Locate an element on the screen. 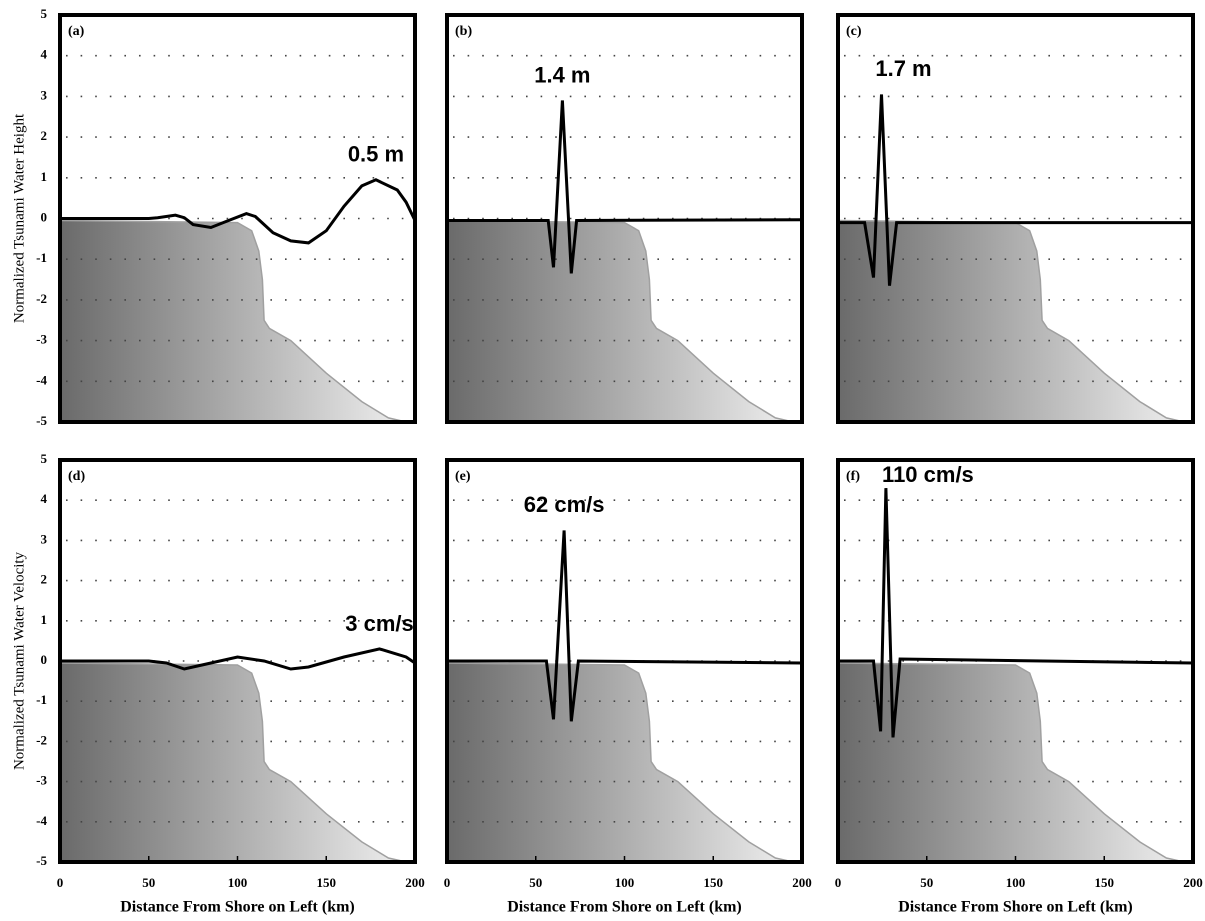 The width and height of the screenshot is (1205, 921). panel: (c) 1.7 m is located at coordinates (1015, 218).